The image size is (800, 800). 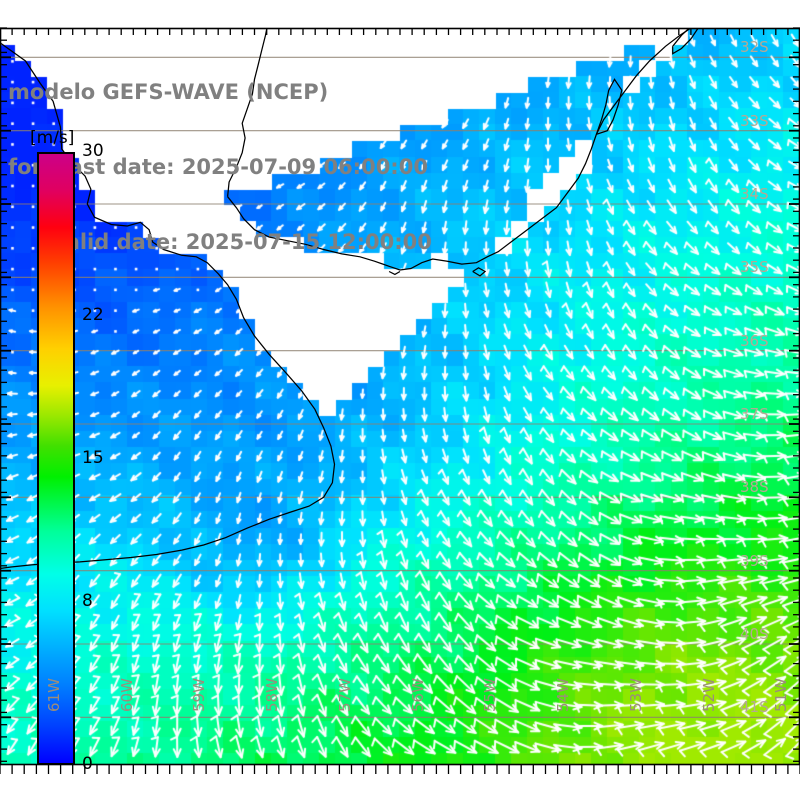 What do you see at coordinates (199, 695) in the screenshot?
I see `longitude-label-59W: 59W` at bounding box center [199, 695].